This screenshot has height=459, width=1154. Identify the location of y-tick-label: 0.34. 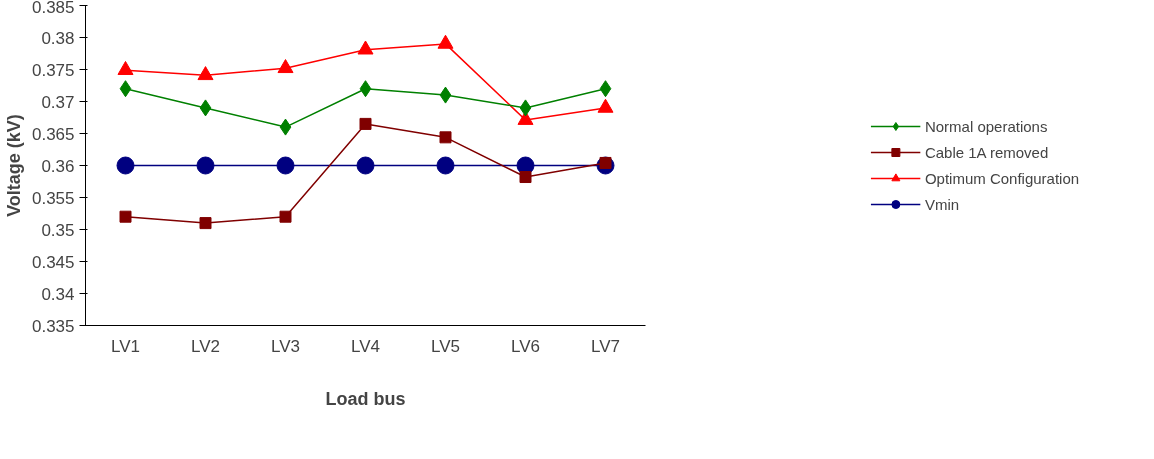
(58, 294).